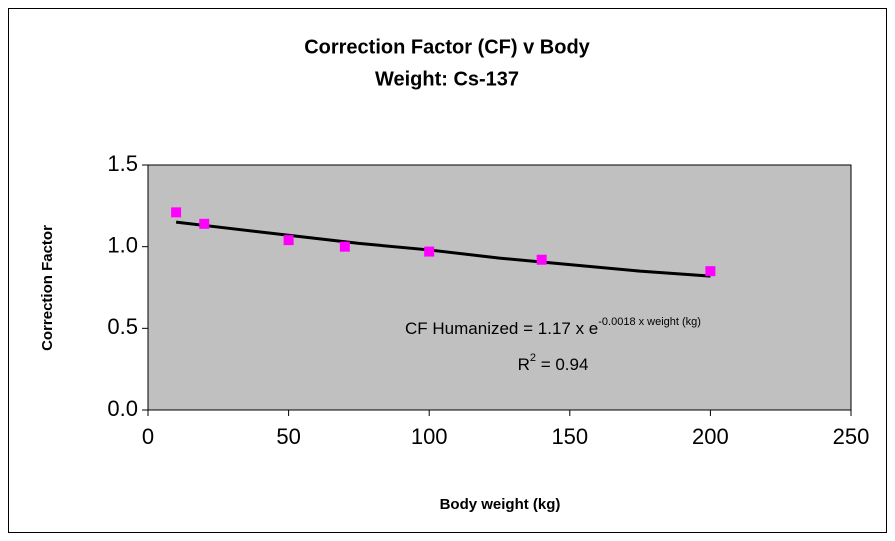 The image size is (895, 541). I want to click on y-tick-label: 1.0, so click(122, 244).